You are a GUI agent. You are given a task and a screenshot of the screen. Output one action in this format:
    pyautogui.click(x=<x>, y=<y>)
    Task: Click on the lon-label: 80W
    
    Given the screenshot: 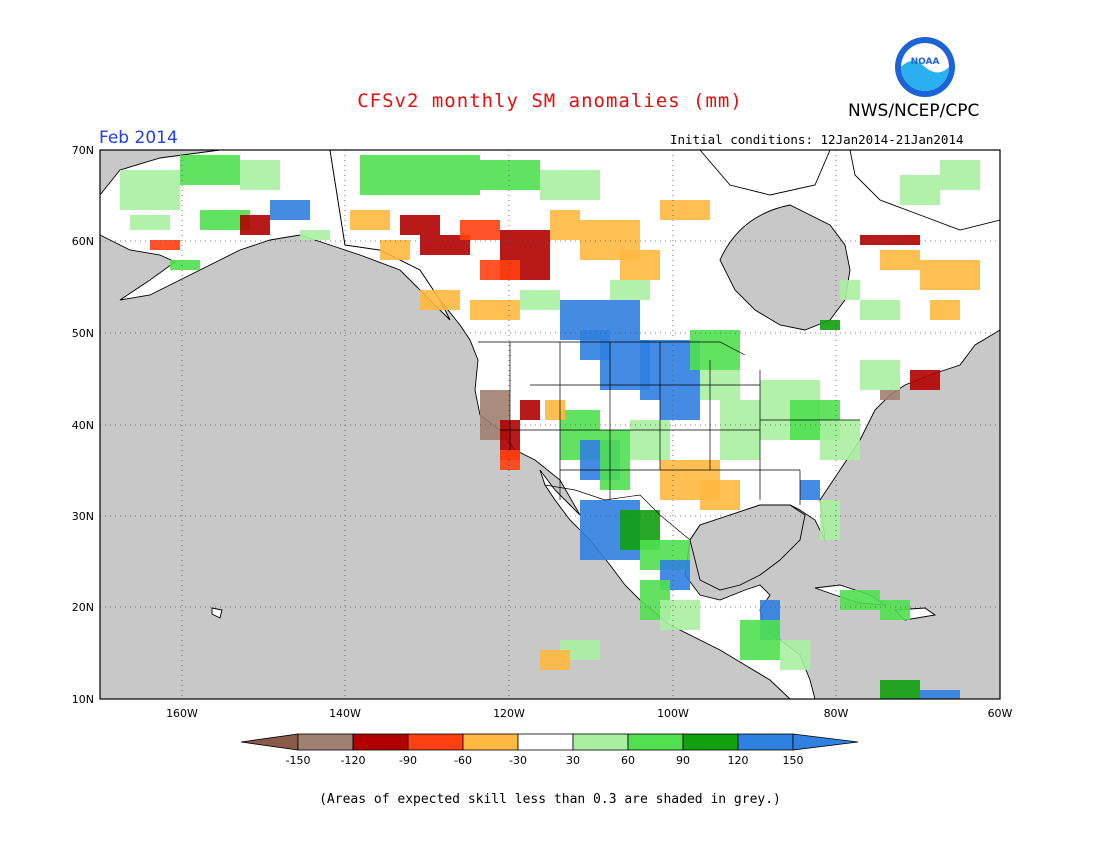 What is the action you would take?
    pyautogui.click(x=836, y=713)
    